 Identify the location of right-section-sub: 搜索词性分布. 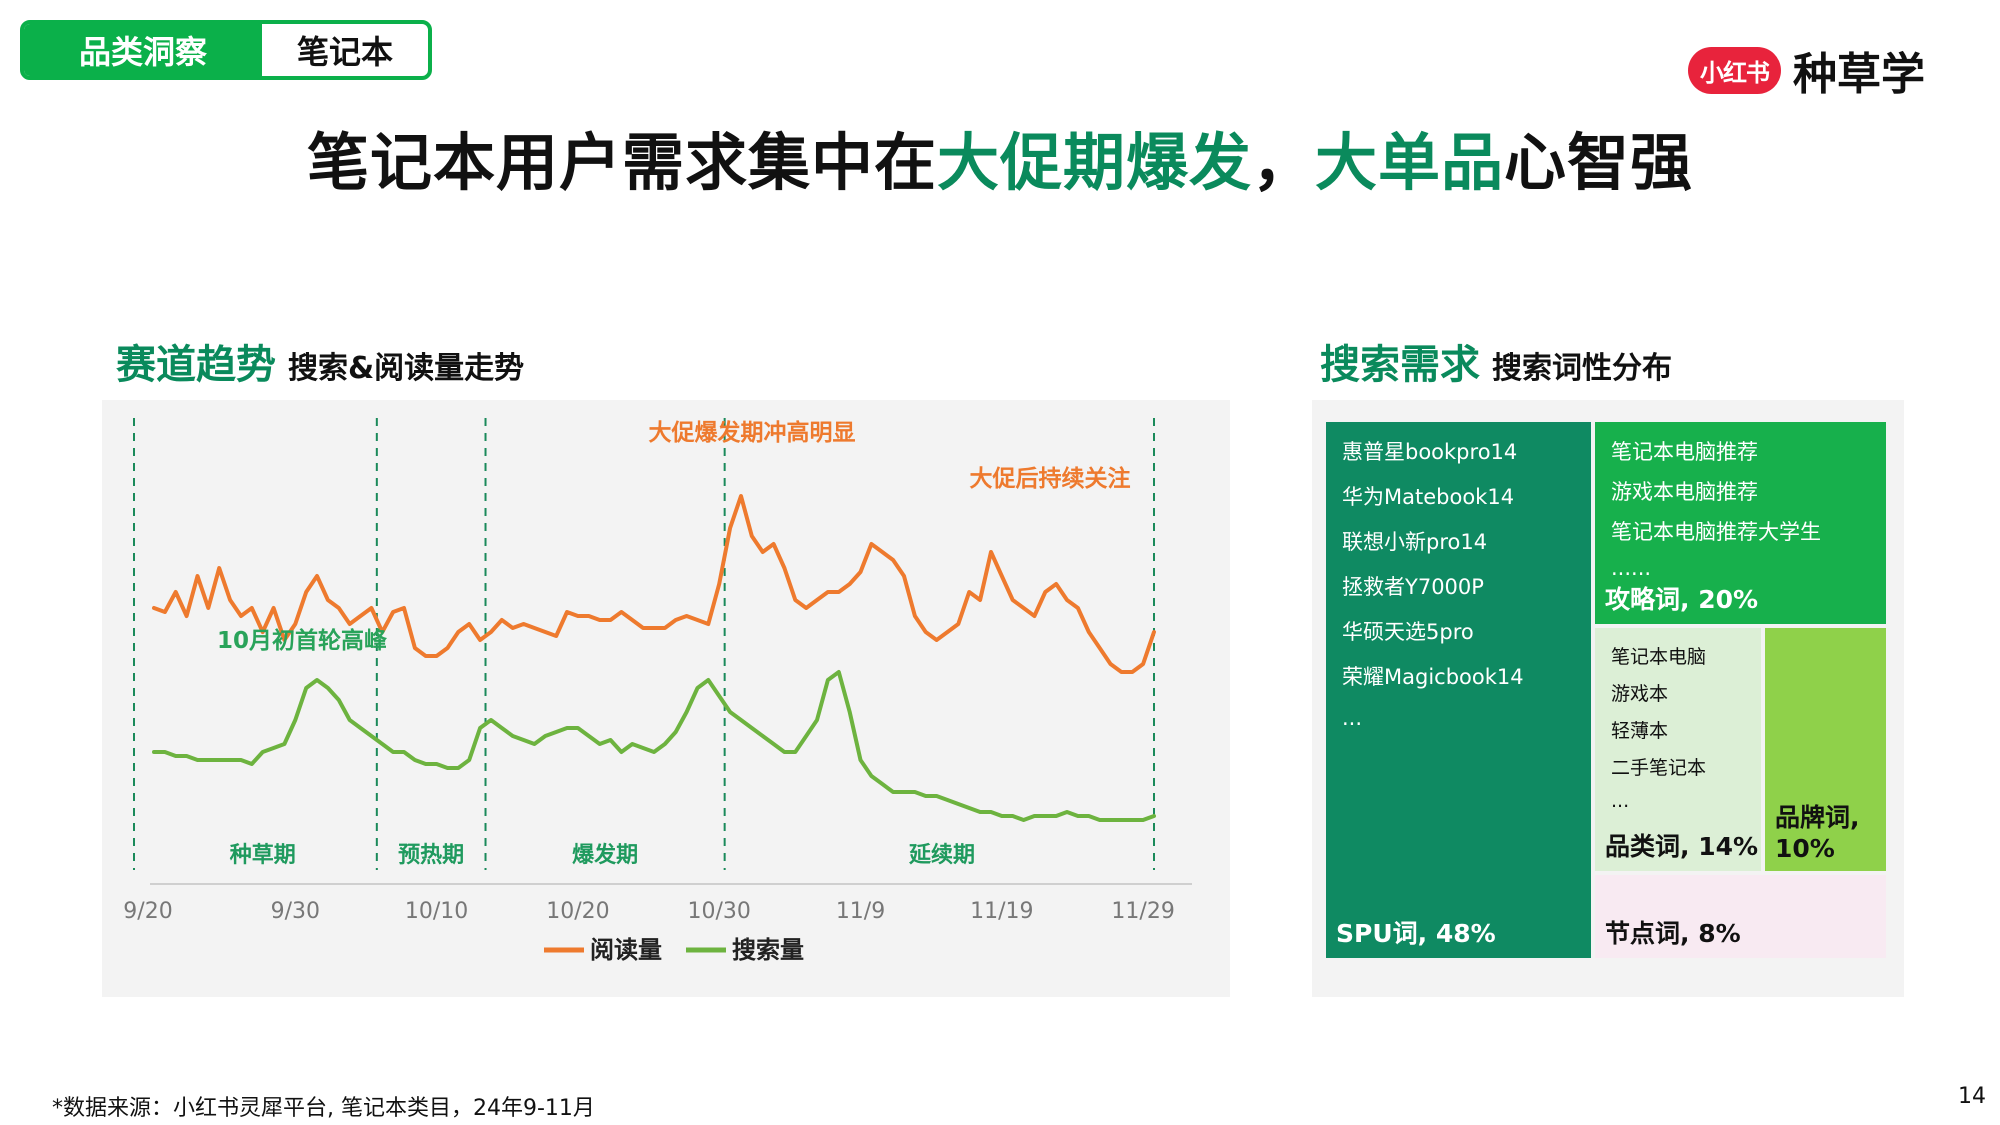
(1582, 368).